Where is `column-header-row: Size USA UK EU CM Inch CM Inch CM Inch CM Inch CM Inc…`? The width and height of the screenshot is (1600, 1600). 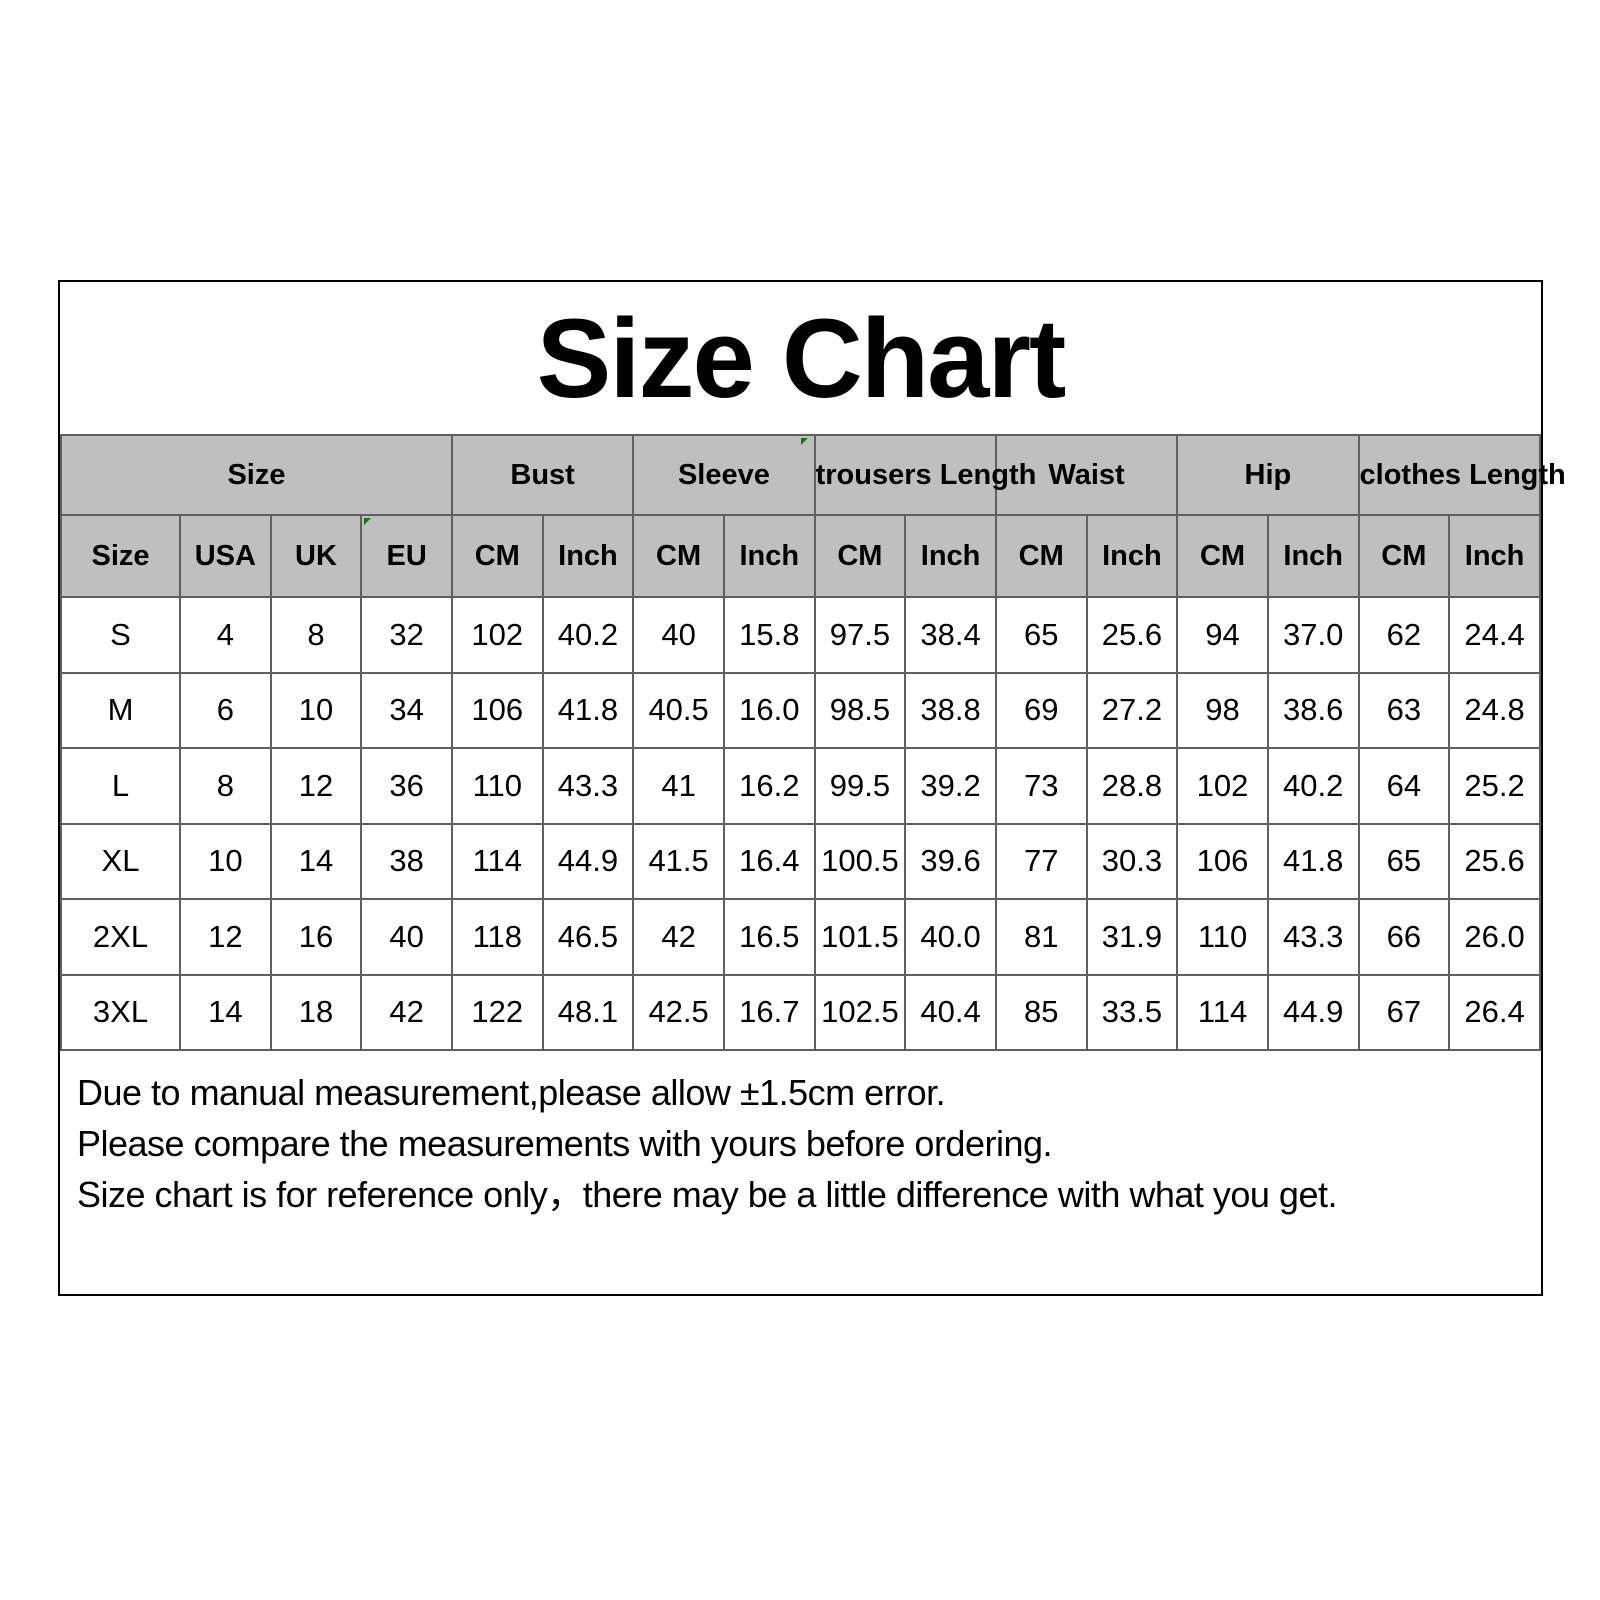
column-header-row: Size USA UK EU CM Inch CM Inch CM Inch CM Inch CM Inc… is located at coordinates (800, 556).